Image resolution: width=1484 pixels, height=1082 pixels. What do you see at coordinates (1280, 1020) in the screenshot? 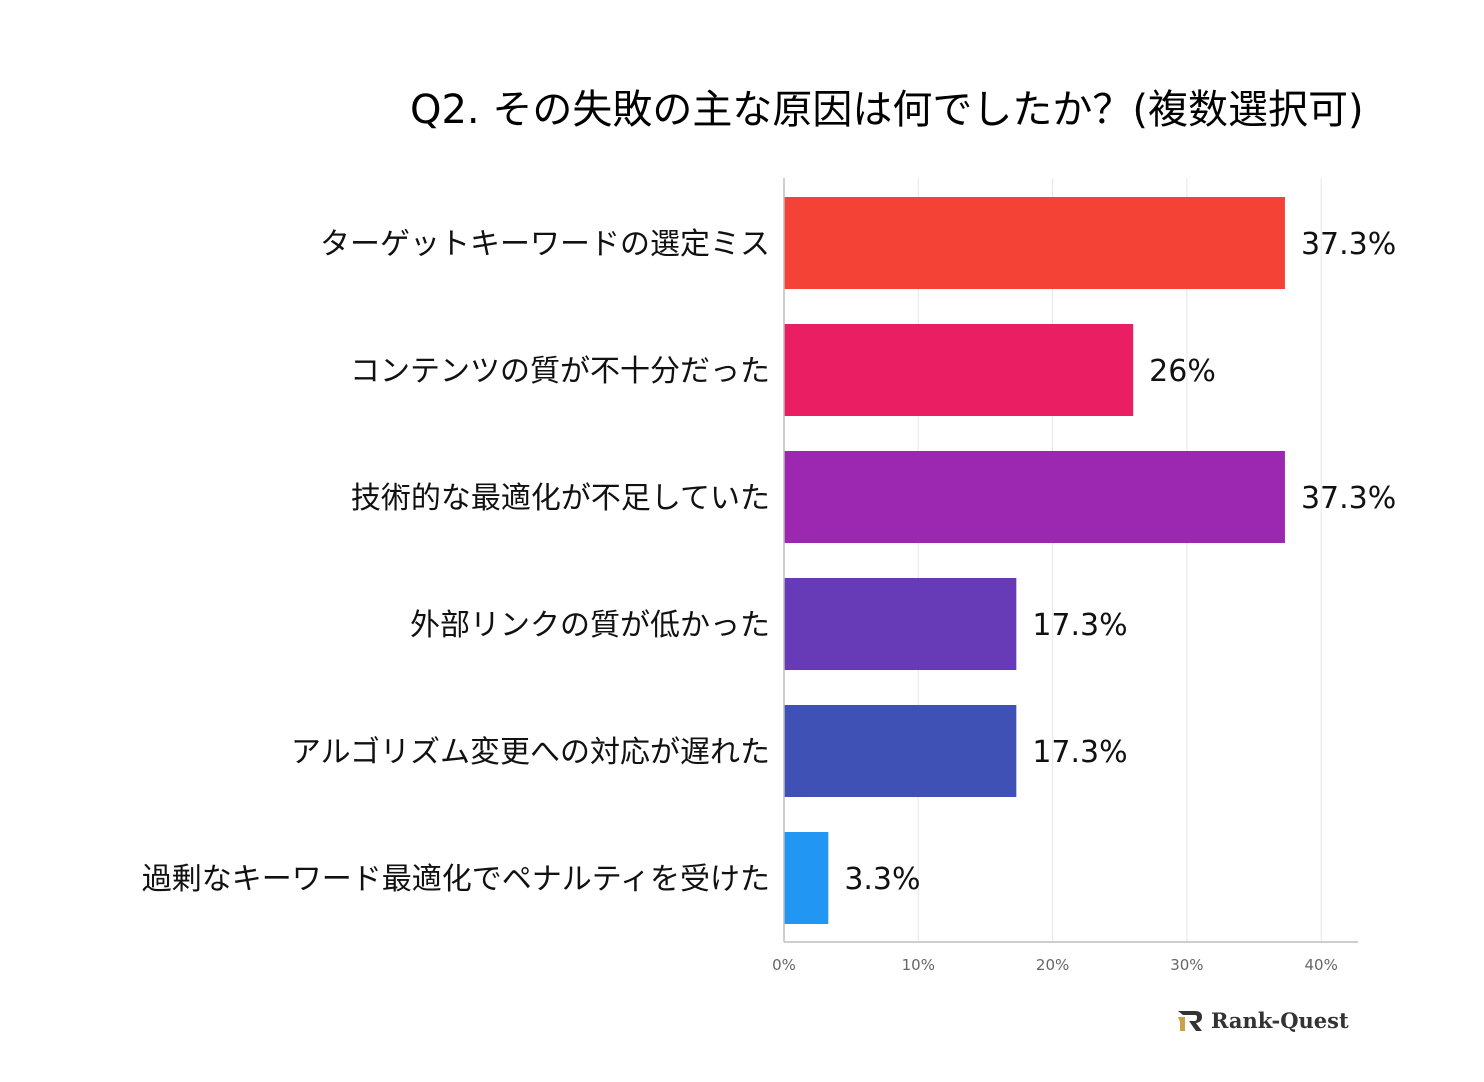
I see `logo-text: Rank-Quest` at bounding box center [1280, 1020].